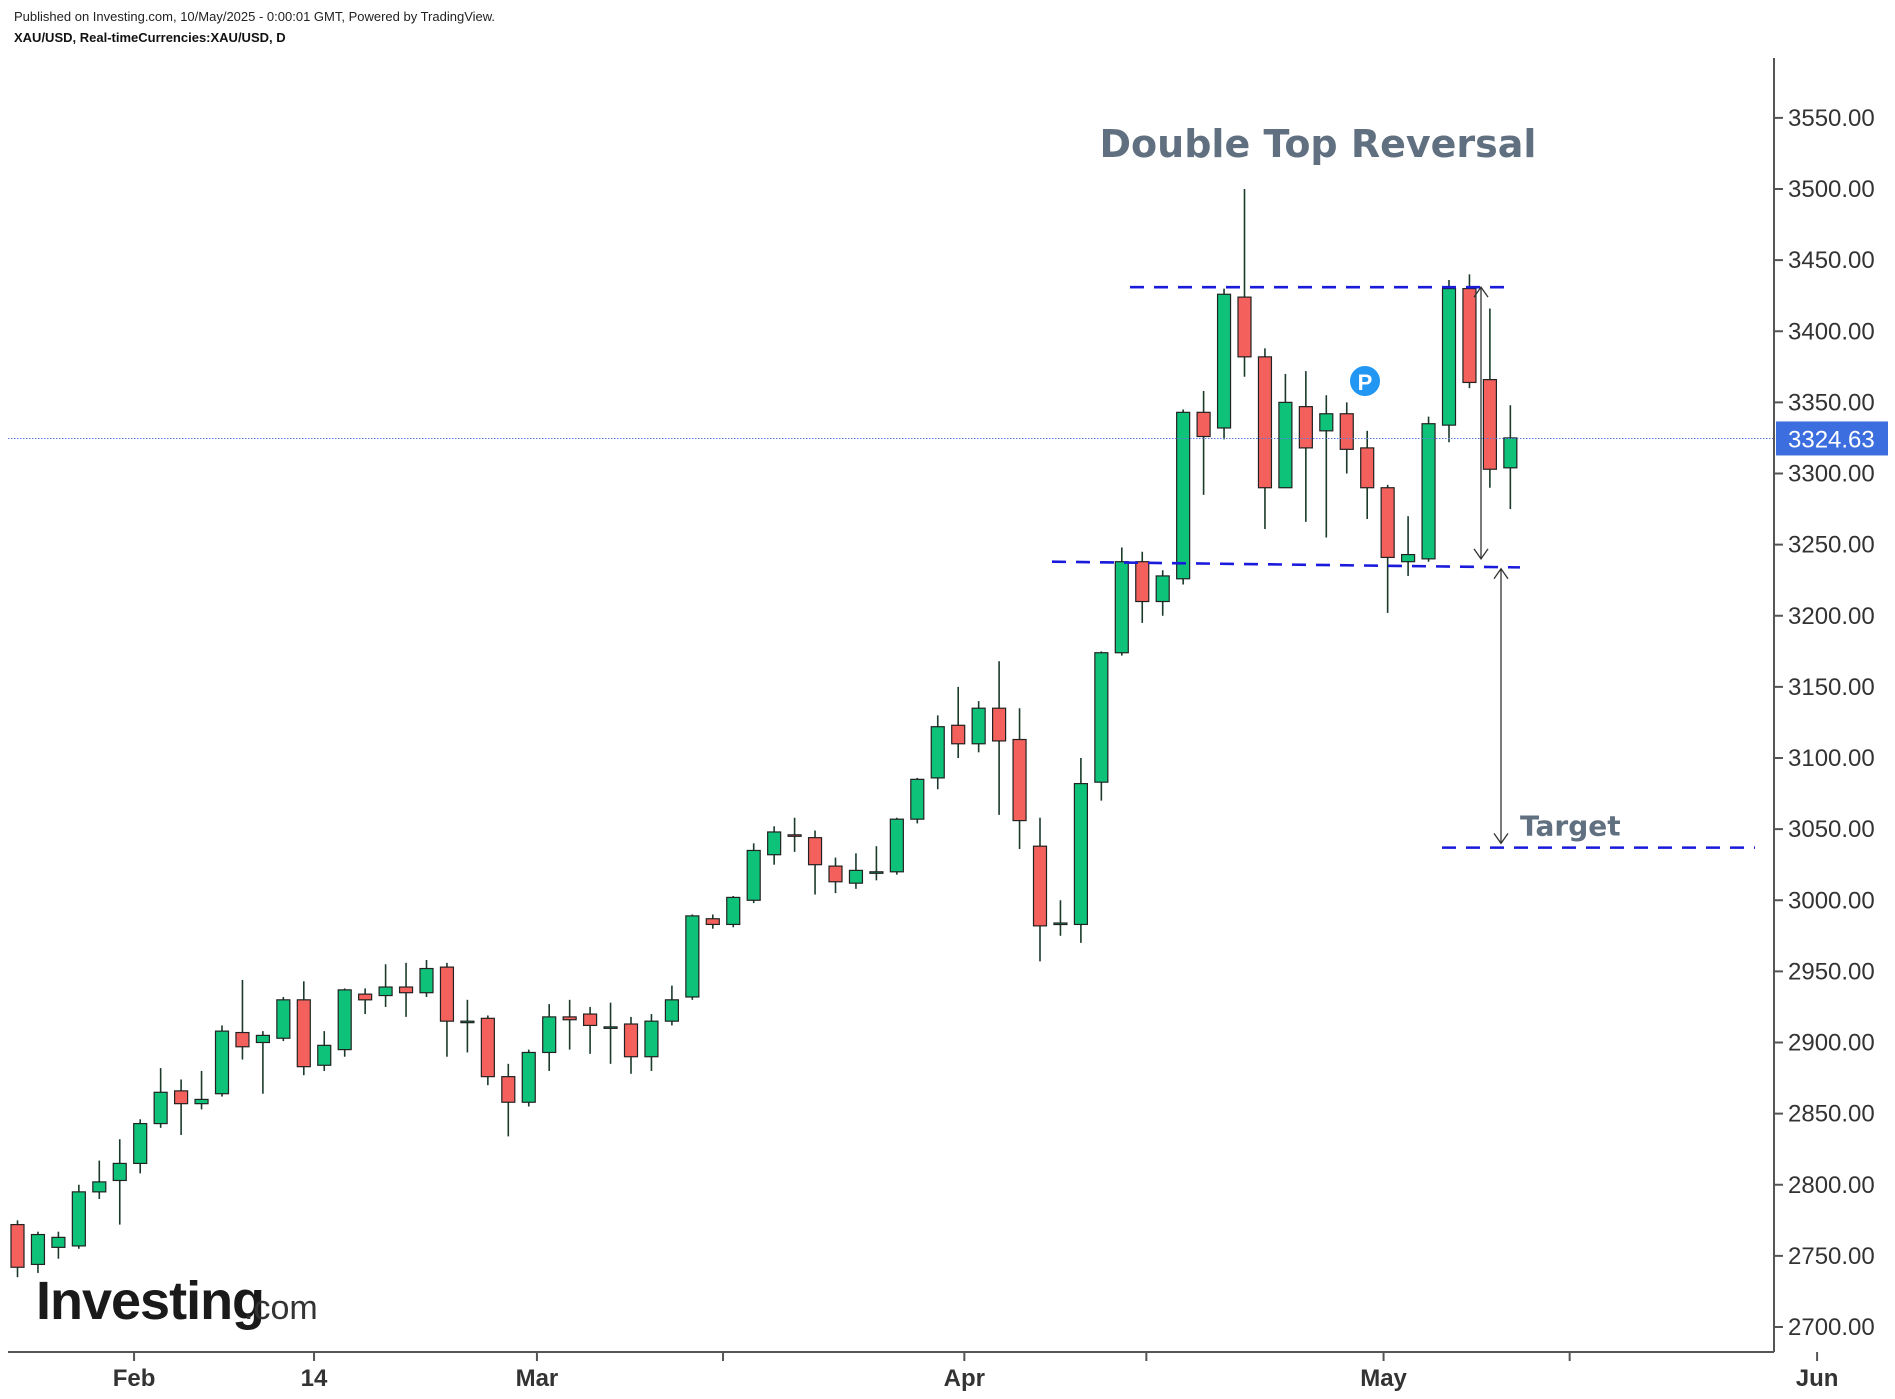  Describe the element at coordinates (1383, 1378) in the screenshot. I see `x-tick-label: May` at that location.